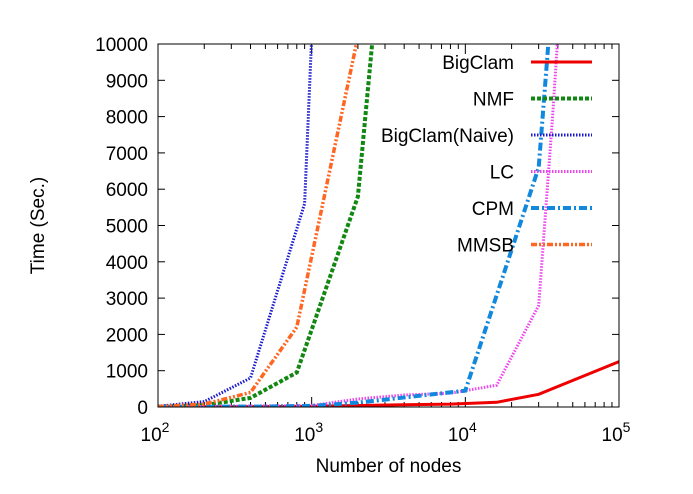 This screenshot has width=693, height=494. What do you see at coordinates (486, 155) in the screenshot?
I see `legend: BigClam NMF BigClam(Naive) LC CPM MMSB` at bounding box center [486, 155].